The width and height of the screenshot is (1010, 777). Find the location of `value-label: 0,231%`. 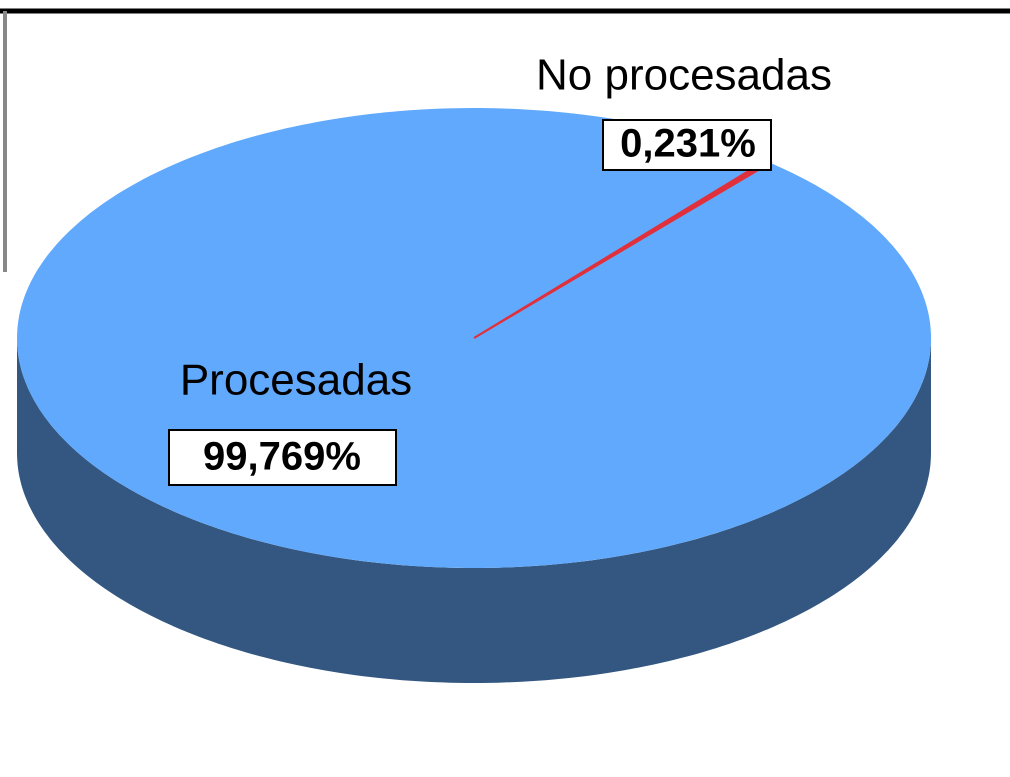

value-label: 0,231% is located at coordinates (688, 144).